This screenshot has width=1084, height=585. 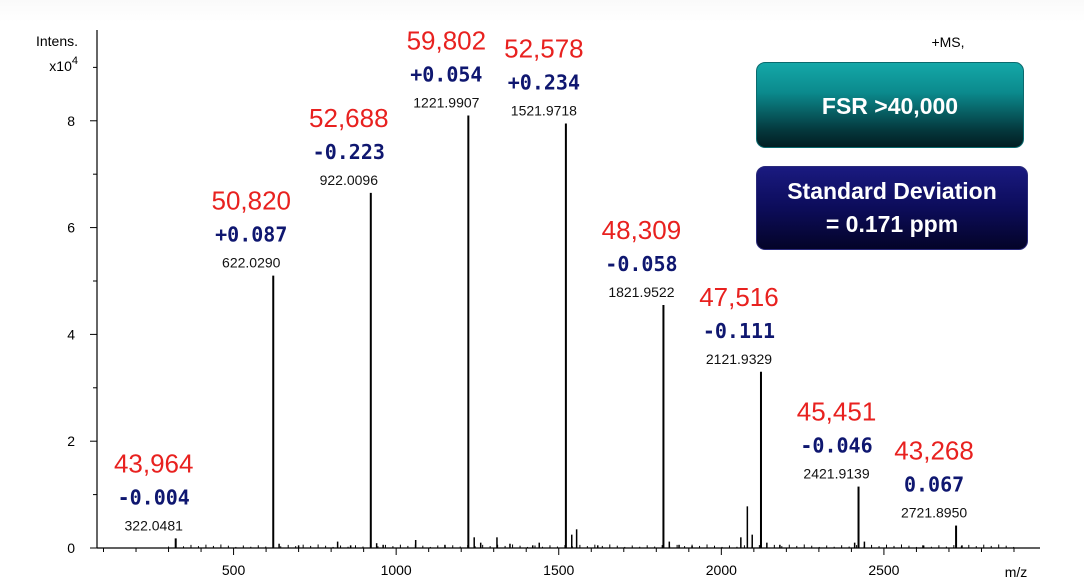 I want to click on peak-mz-label: 1821.9522, so click(x=641, y=292).